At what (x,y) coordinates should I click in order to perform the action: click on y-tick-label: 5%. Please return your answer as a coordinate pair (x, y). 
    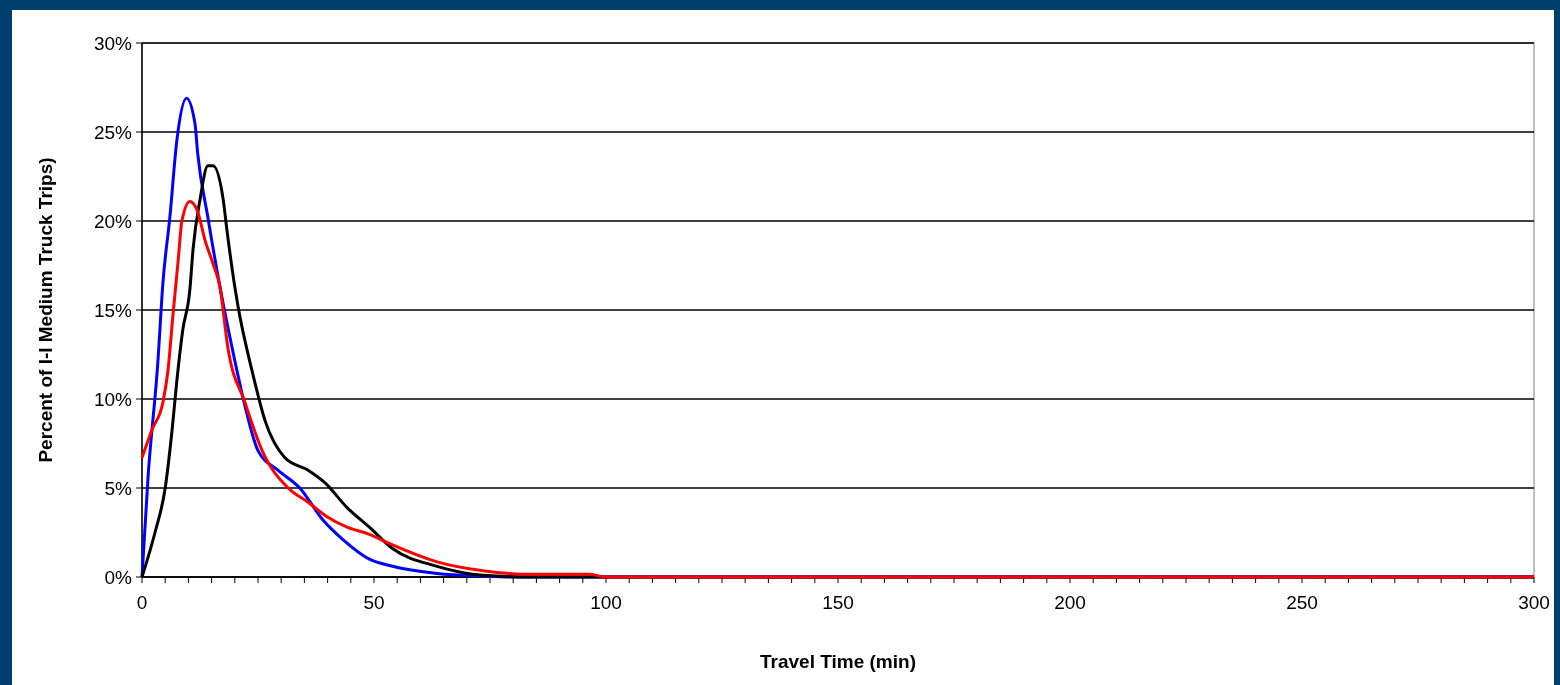
    Looking at the image, I should click on (118, 488).